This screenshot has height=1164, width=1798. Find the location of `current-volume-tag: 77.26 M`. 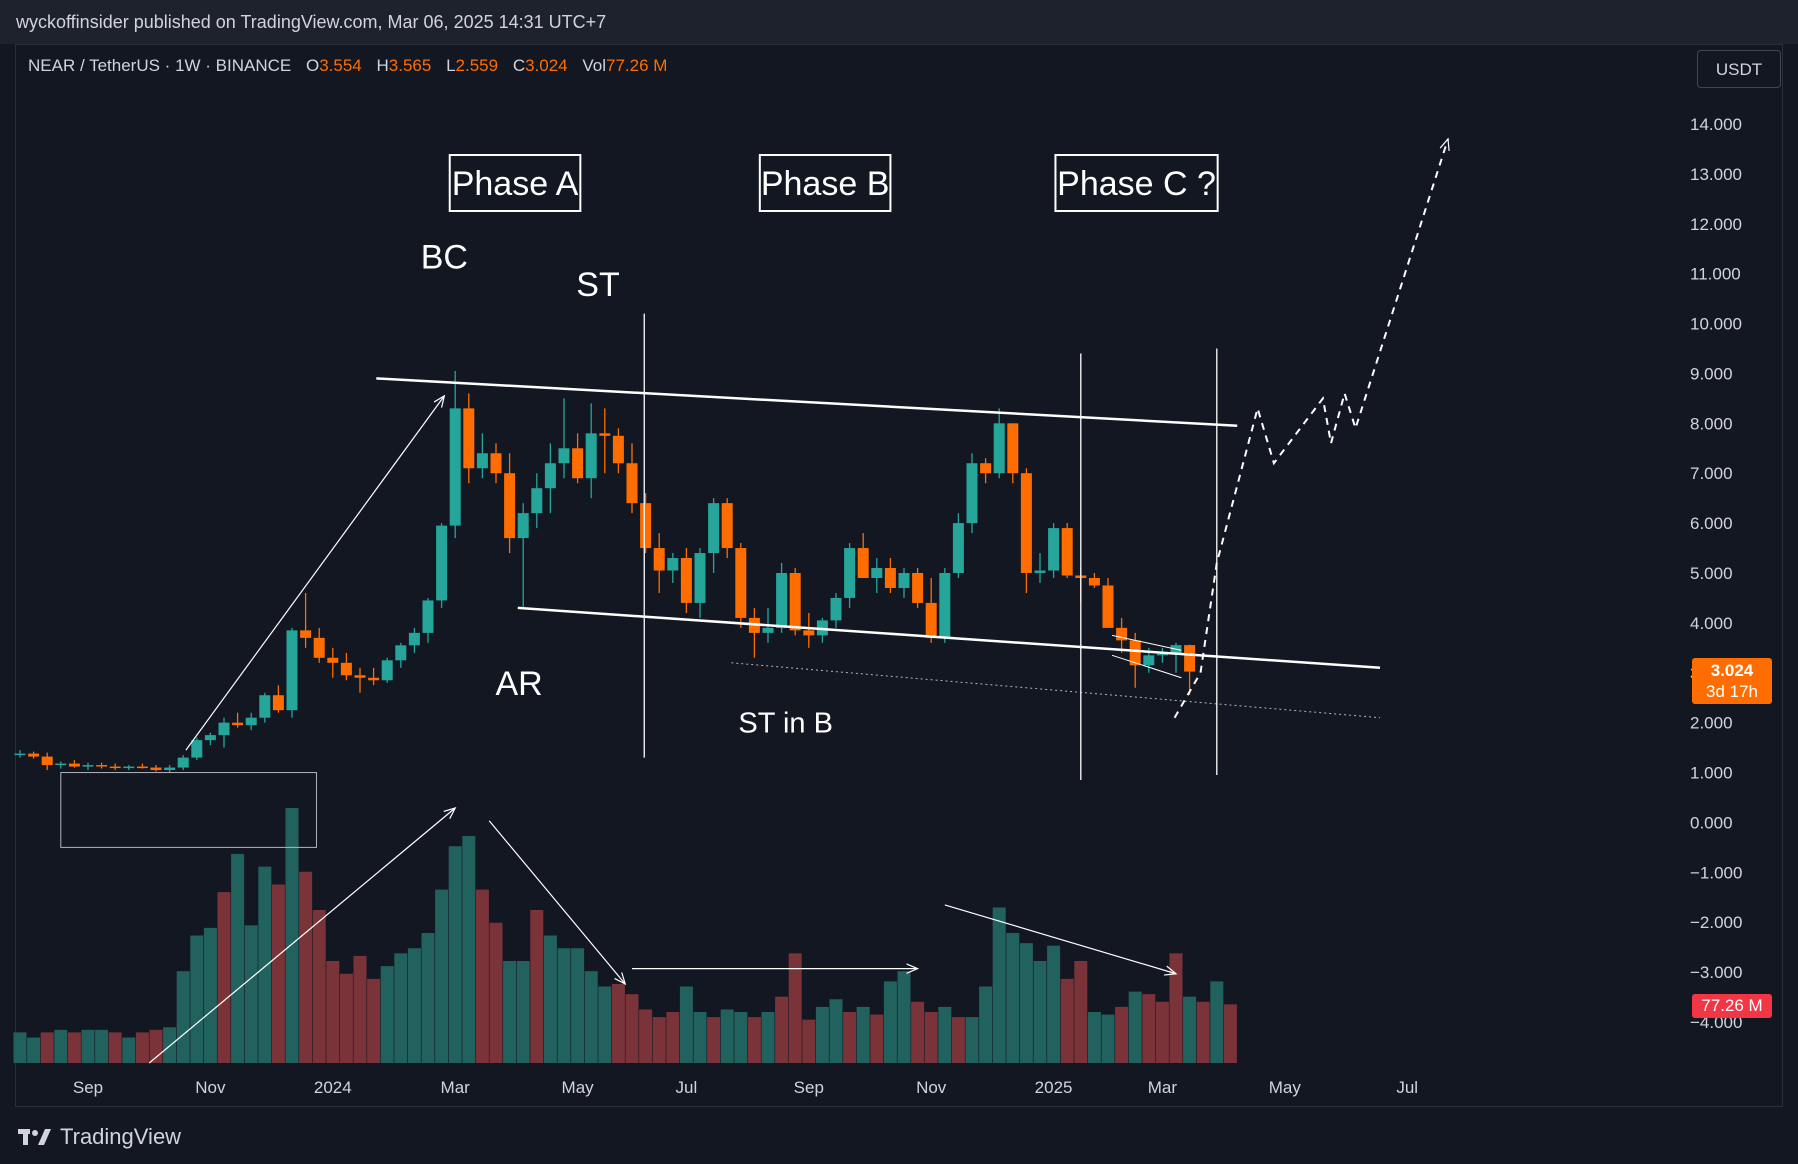

current-volume-tag: 77.26 M is located at coordinates (1732, 1006).